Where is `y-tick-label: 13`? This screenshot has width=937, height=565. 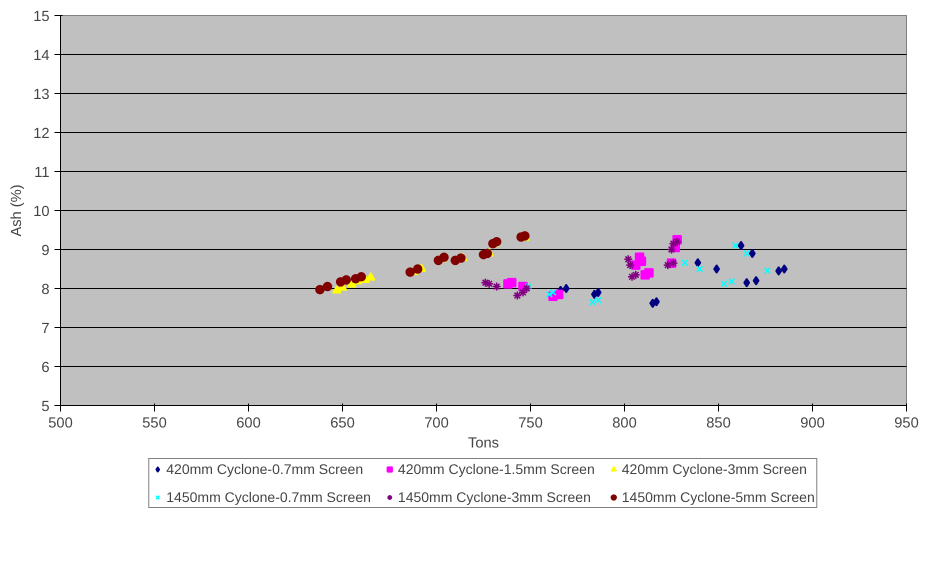
y-tick-label: 13 is located at coordinates (41, 95).